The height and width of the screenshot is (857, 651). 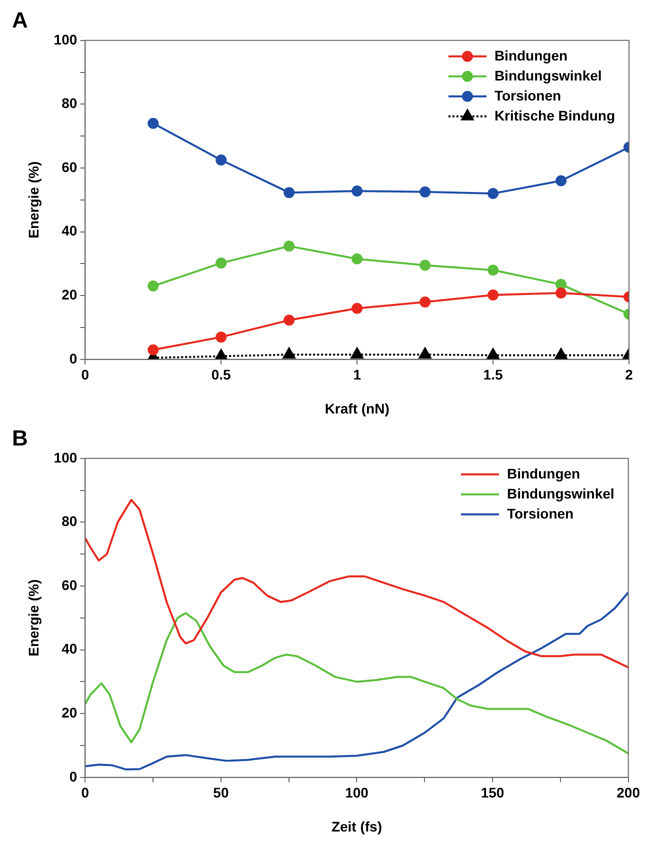 I want to click on chart-title: A, so click(x=20, y=19).